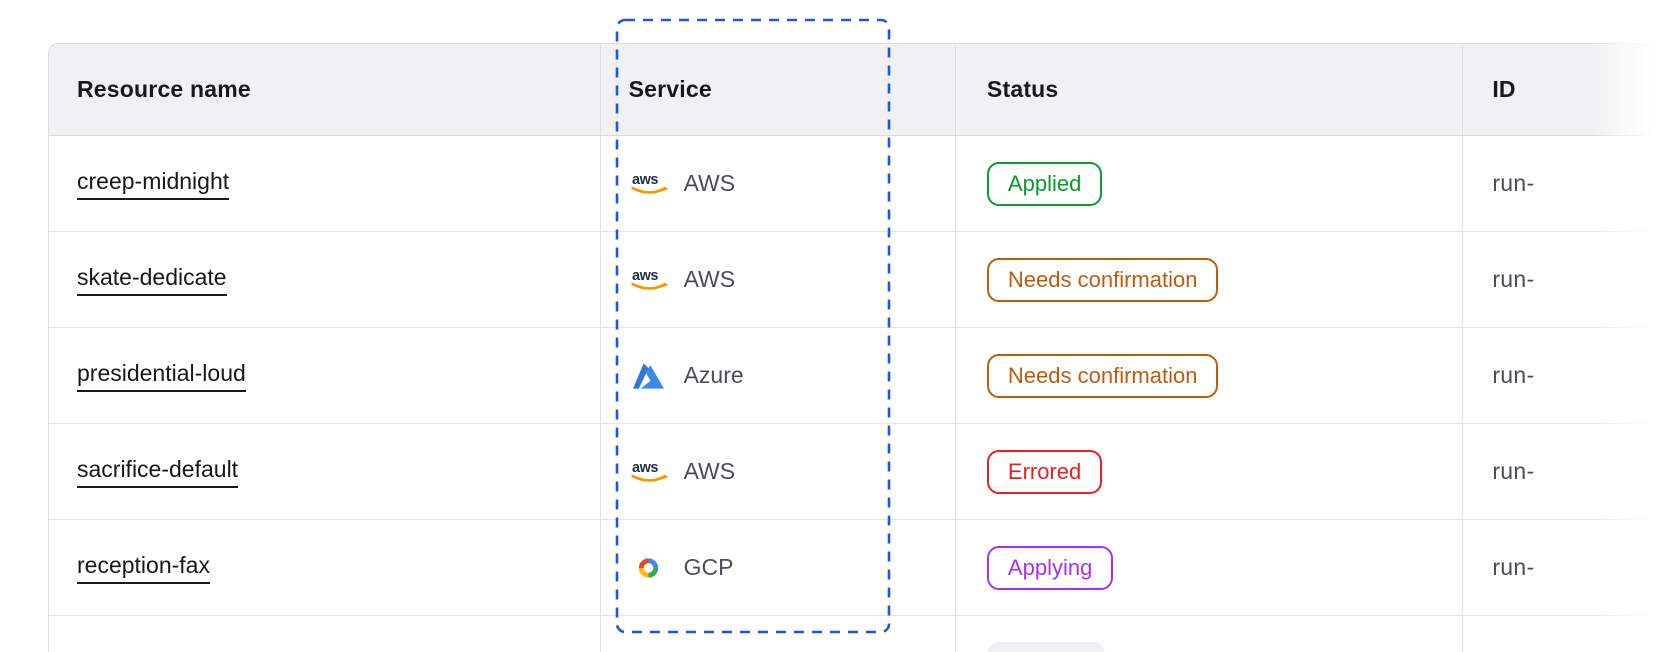 The image size is (1672, 652). I want to click on service-label: Azure, so click(713, 375).